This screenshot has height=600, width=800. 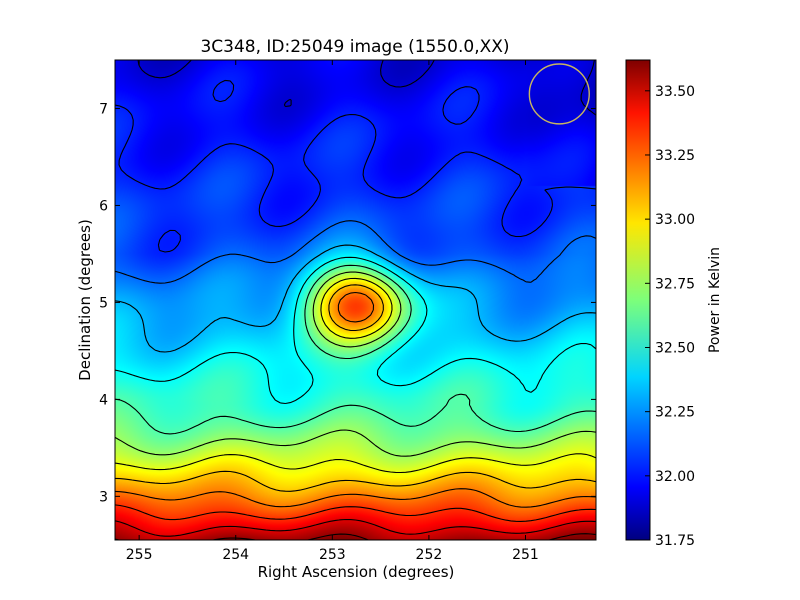 I want to click on y-axis-label: Declination (degrees), so click(x=85, y=300).